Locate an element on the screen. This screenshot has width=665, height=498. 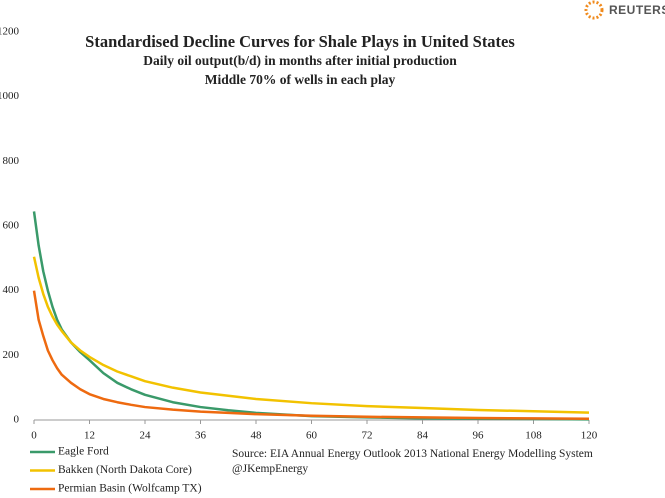
x-tick-label: 36 is located at coordinates (201, 436).